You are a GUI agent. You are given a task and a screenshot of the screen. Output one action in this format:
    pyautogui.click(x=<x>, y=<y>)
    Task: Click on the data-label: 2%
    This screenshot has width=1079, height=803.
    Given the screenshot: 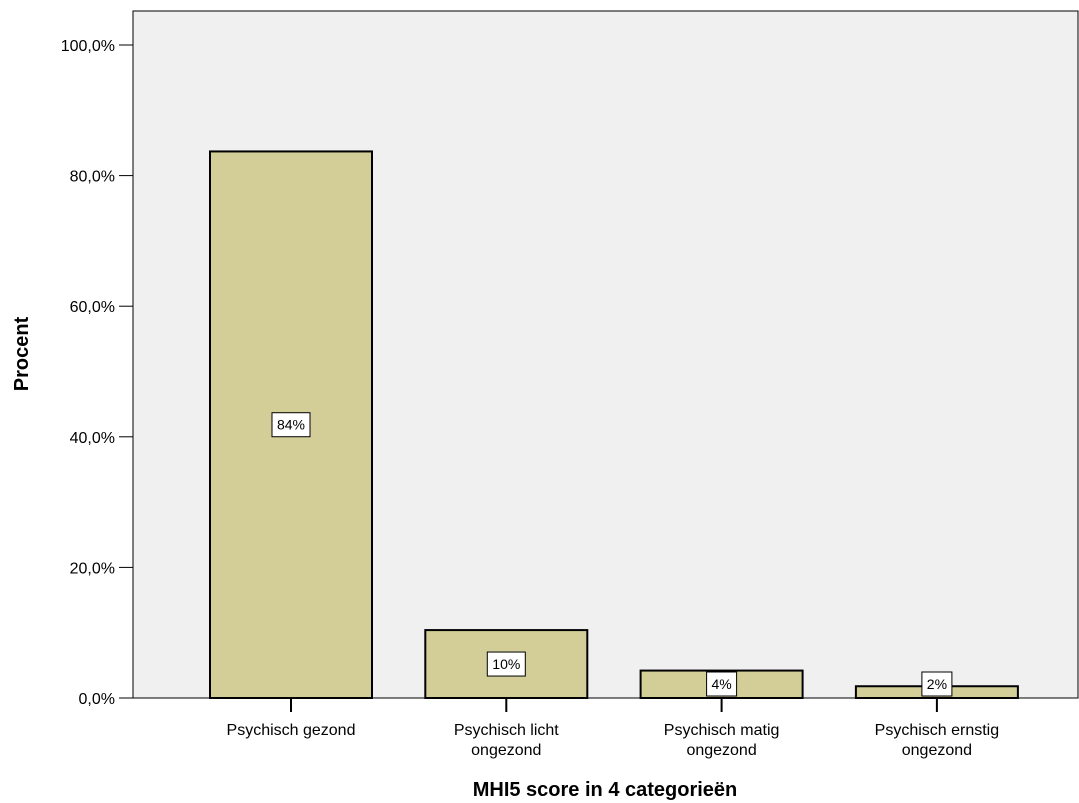 What is the action you would take?
    pyautogui.click(x=937, y=684)
    